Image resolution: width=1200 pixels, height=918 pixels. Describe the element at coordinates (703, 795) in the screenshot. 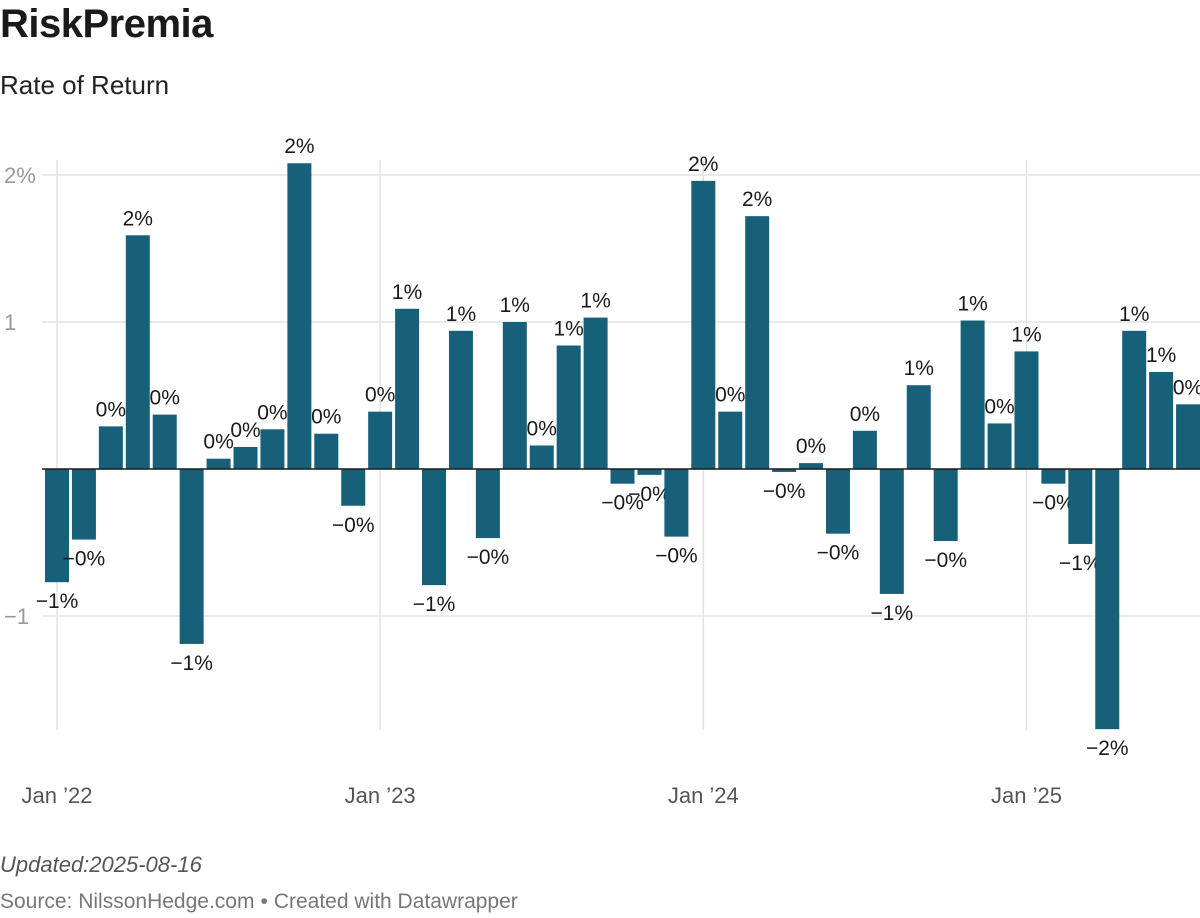

I see `x-tick-label: Jan ’24` at that location.